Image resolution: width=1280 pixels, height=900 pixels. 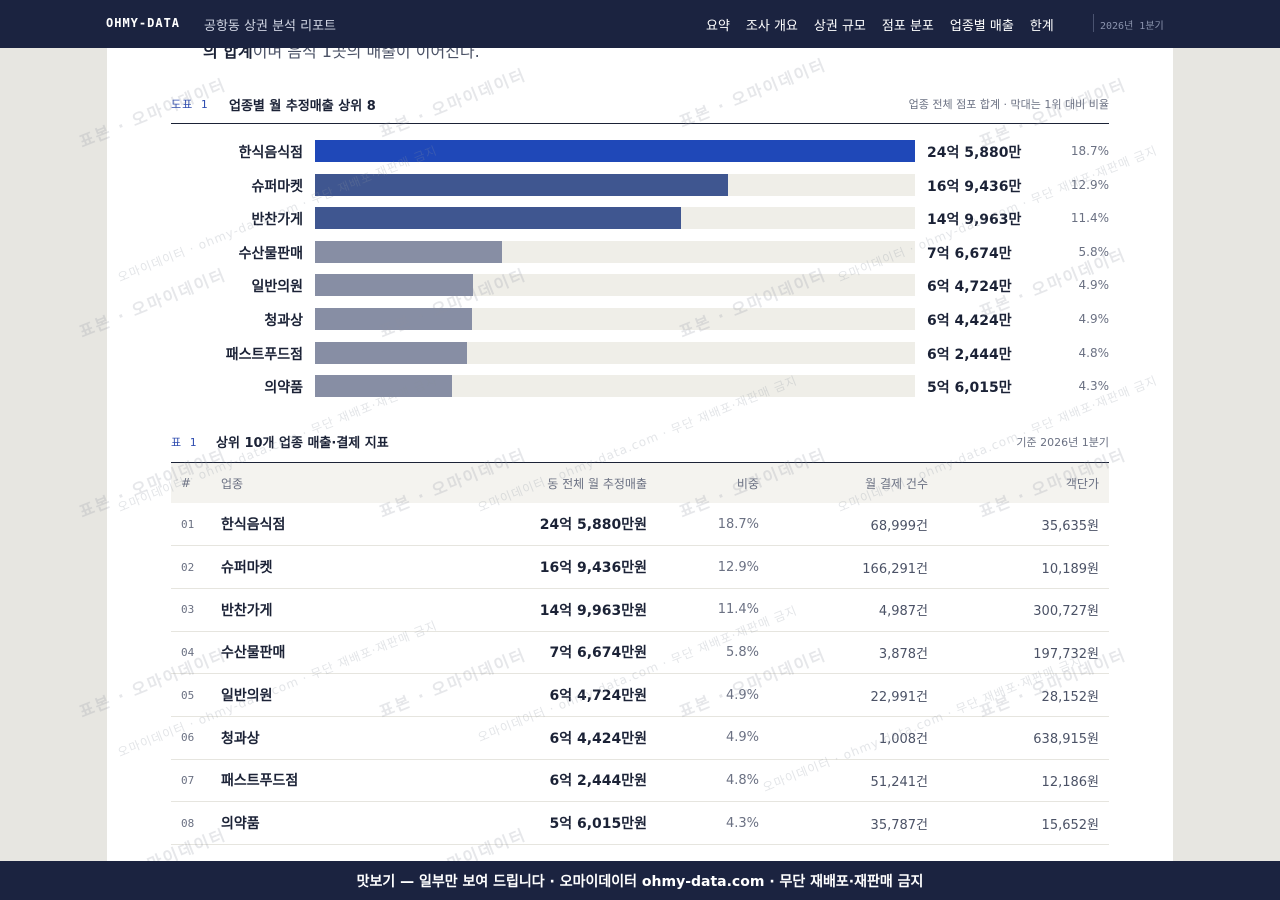 What do you see at coordinates (839, 26) in the screenshot?
I see `nav-link-market-size: 상권 규모` at bounding box center [839, 26].